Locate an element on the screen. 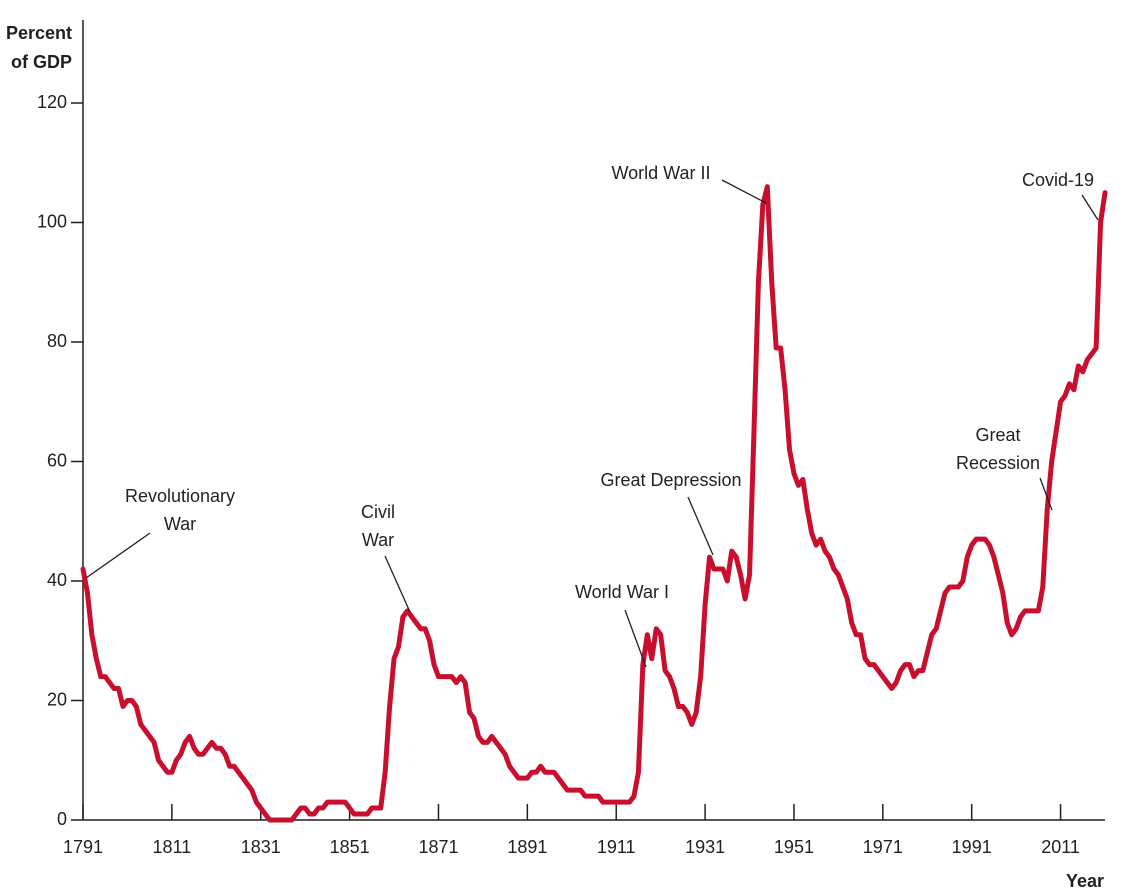 Image resolution: width=1137 pixels, height=888 pixels. annotation: Great is located at coordinates (997, 435).